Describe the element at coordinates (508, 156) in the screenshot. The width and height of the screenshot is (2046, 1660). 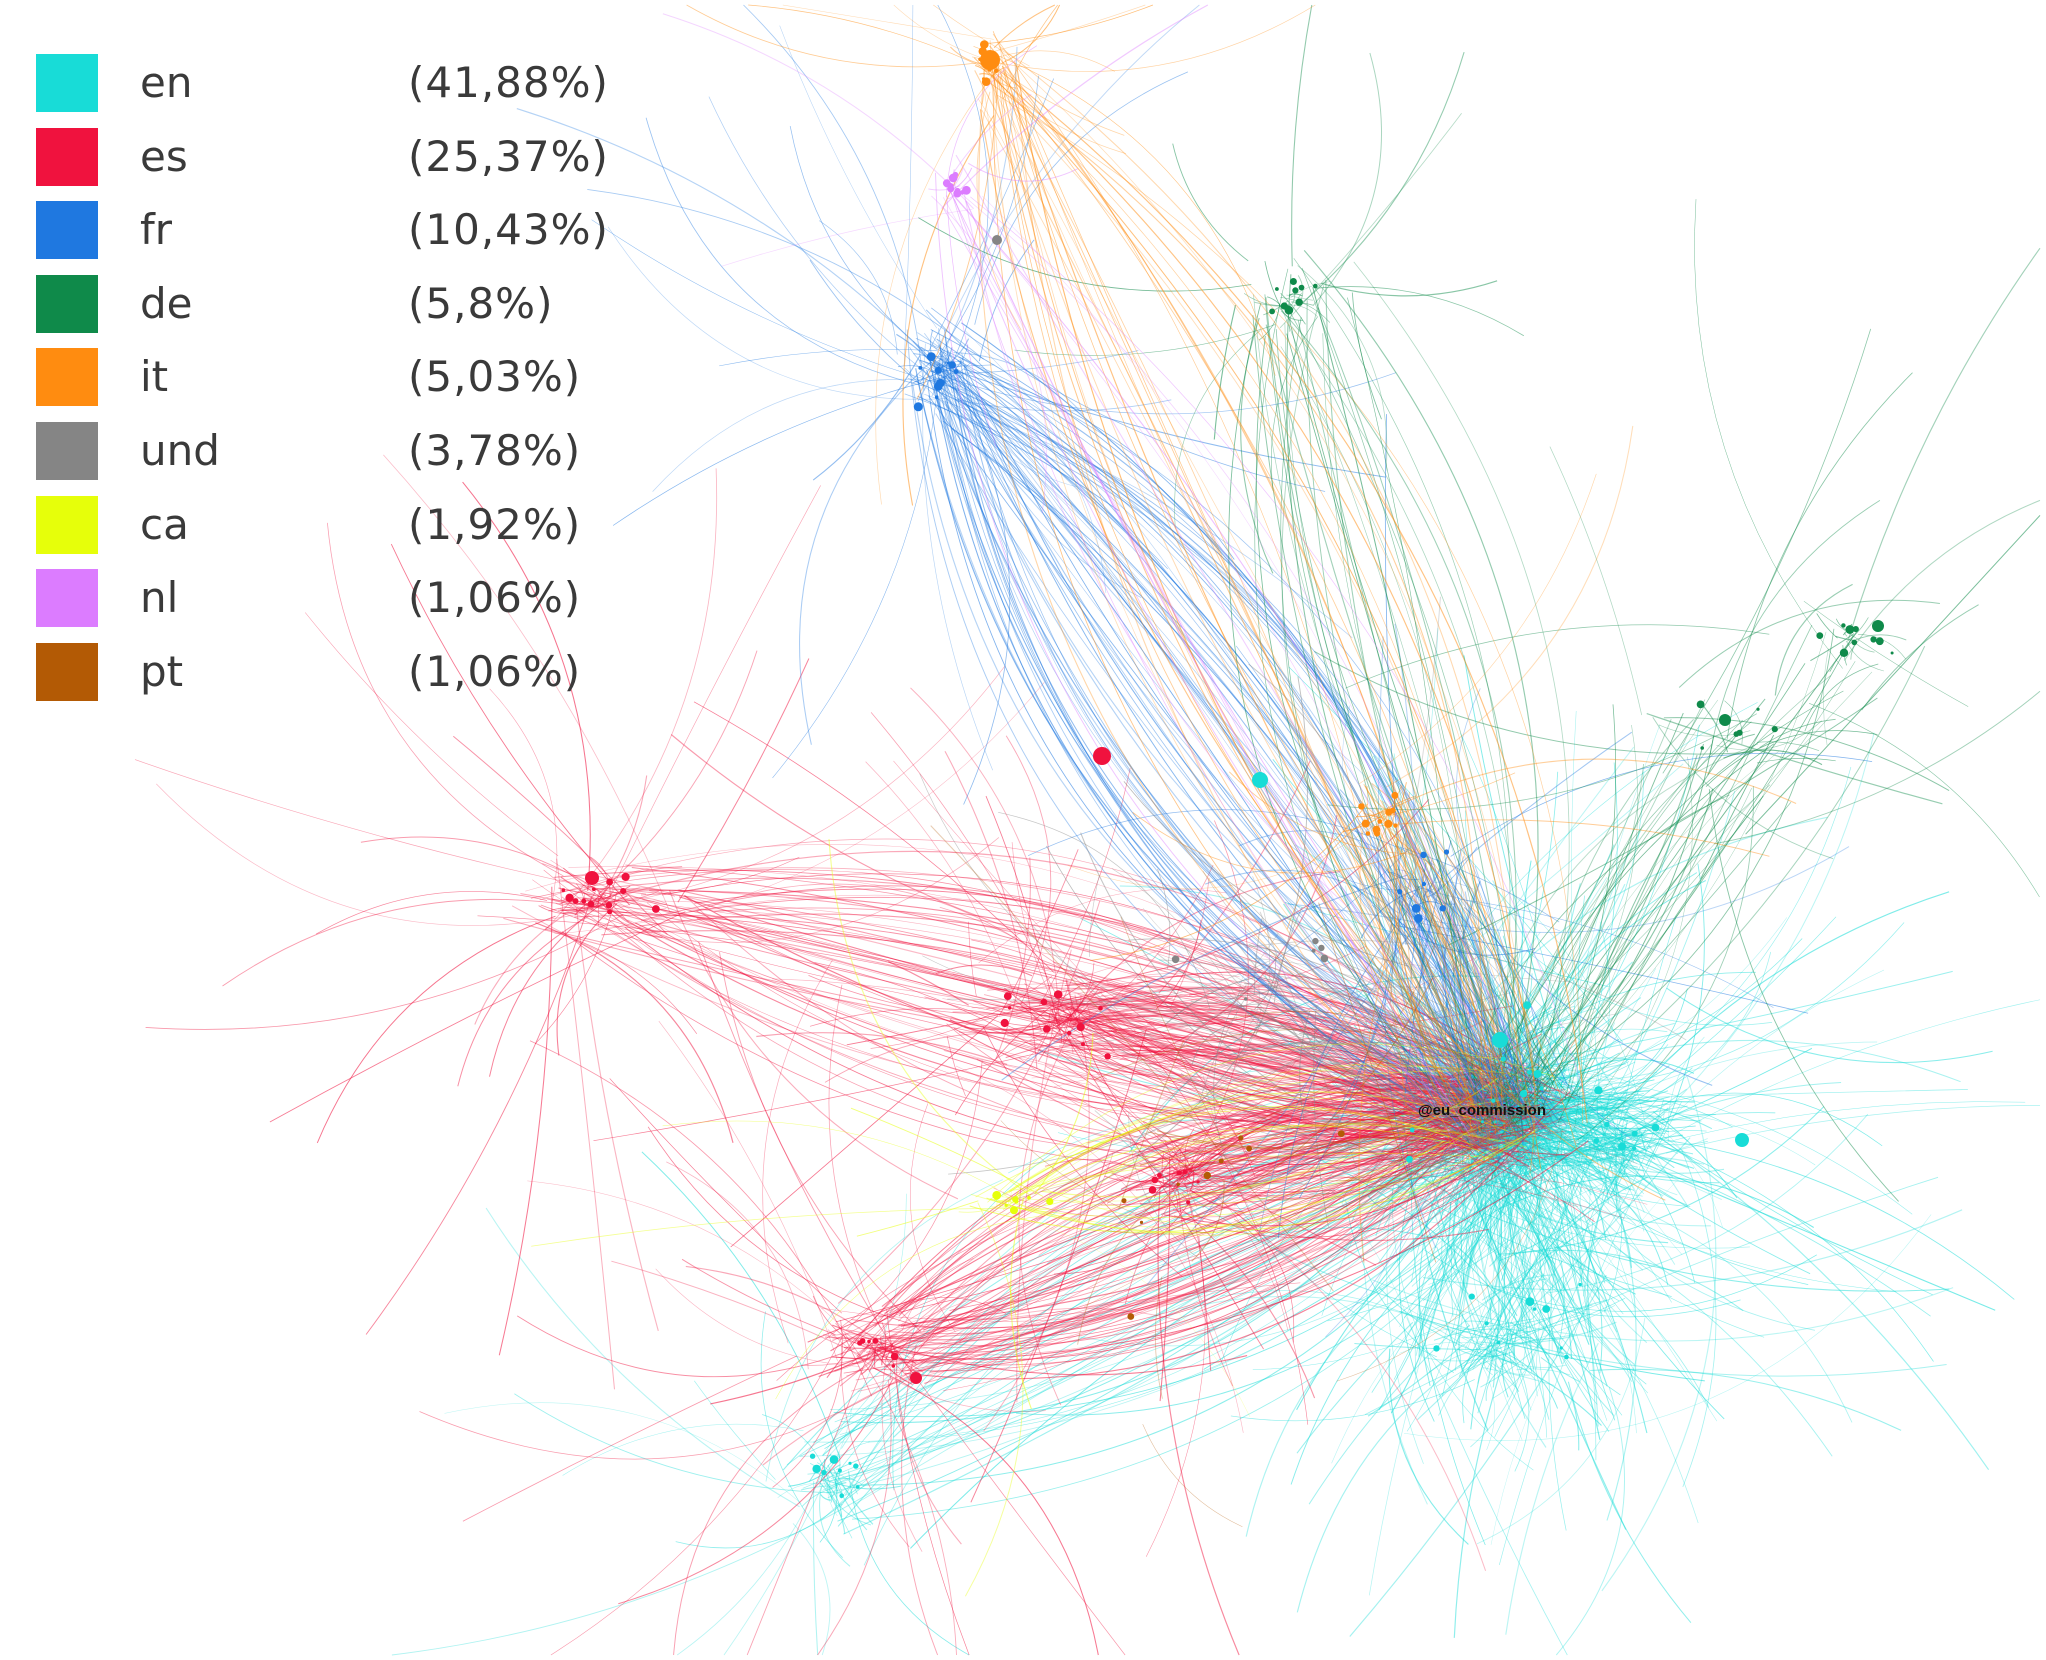
I see `legend-percent: (25,37%)` at that location.